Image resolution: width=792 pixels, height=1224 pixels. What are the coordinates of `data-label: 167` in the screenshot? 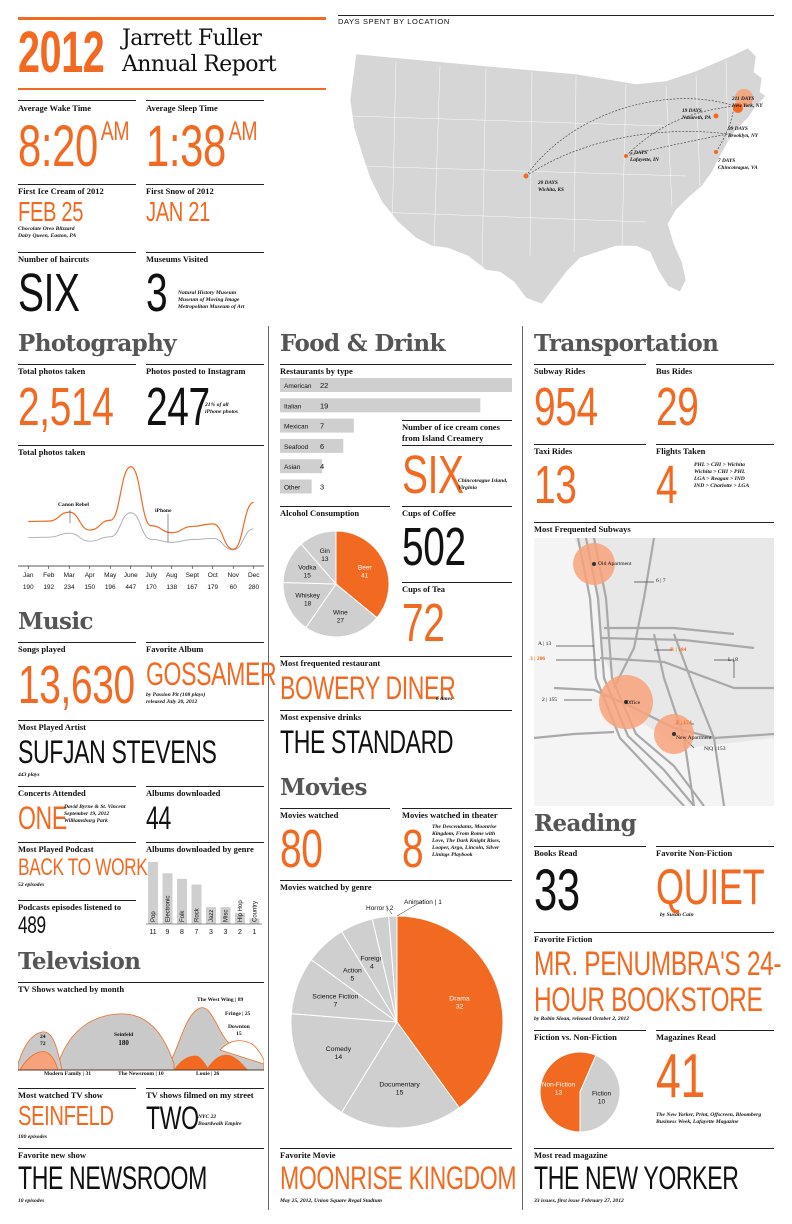 It's located at (192, 587).